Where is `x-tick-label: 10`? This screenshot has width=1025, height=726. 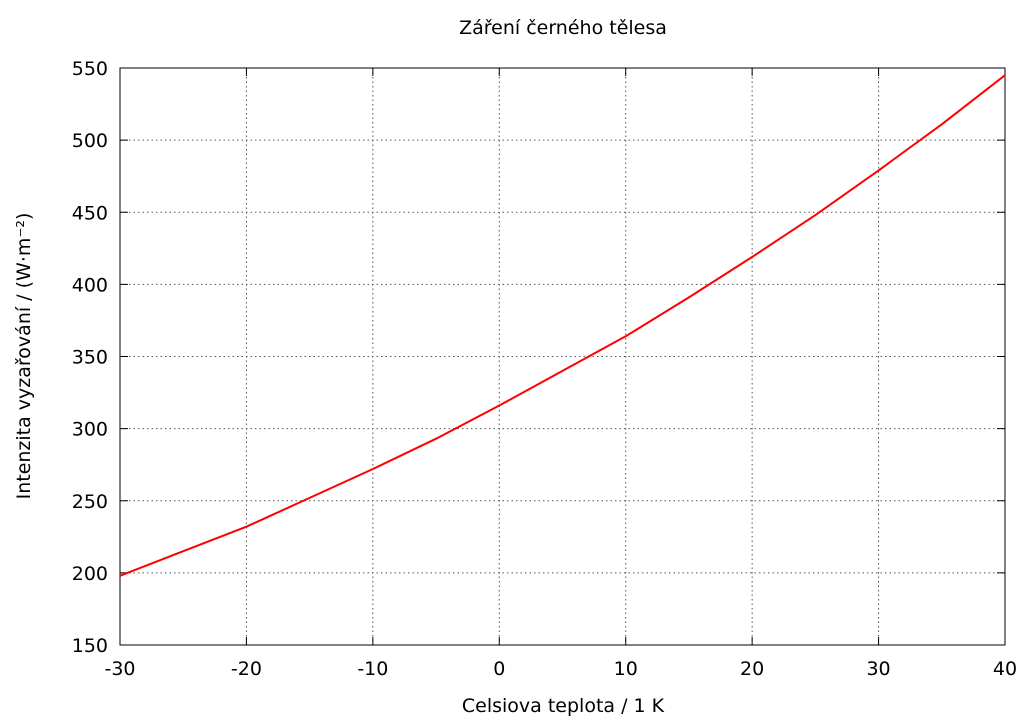 x-tick-label: 10 is located at coordinates (626, 669).